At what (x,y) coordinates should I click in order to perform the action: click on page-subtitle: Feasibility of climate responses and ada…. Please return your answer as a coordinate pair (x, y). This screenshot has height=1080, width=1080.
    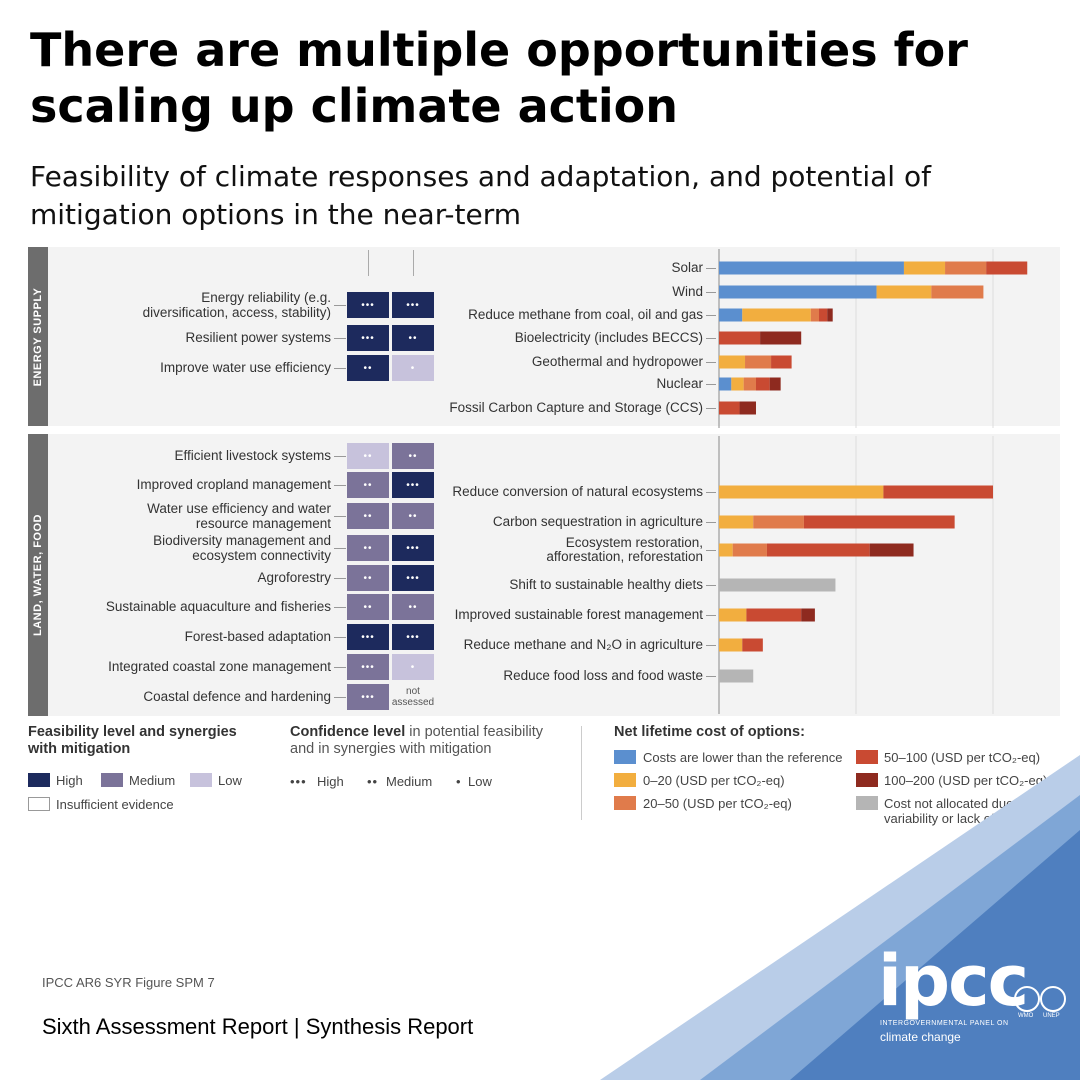
    Looking at the image, I should click on (480, 195).